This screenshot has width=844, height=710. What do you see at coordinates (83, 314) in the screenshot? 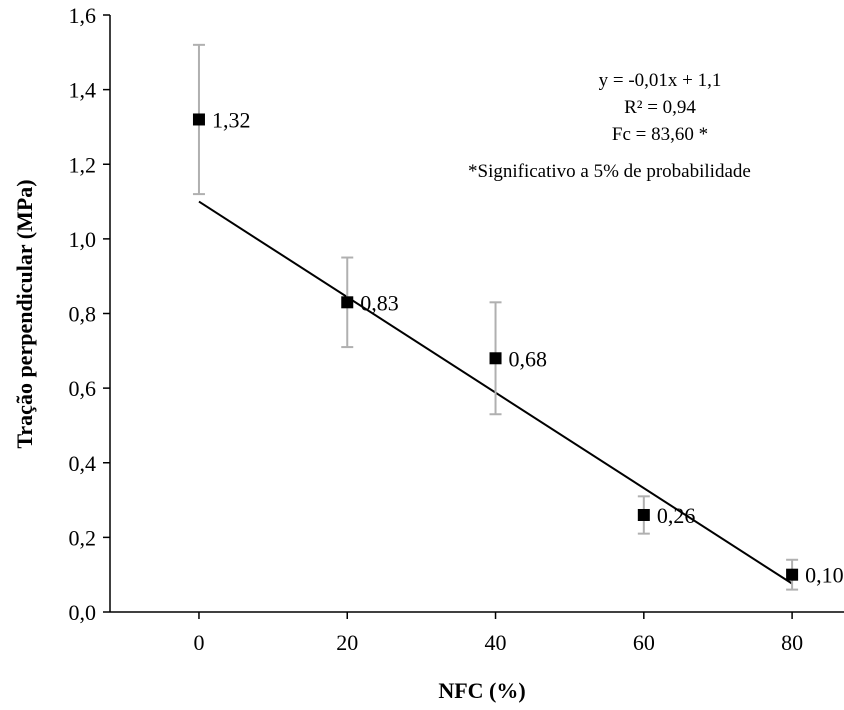
I see `y-tick-label: 0,8` at bounding box center [83, 314].